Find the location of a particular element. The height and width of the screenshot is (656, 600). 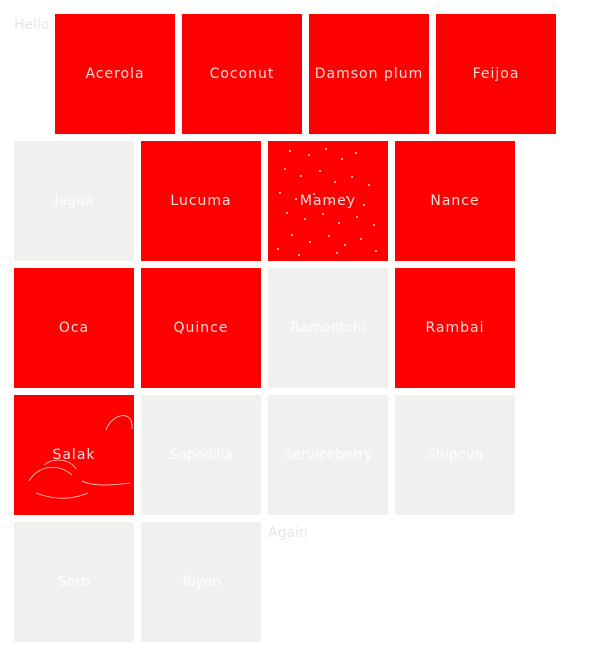

intro-text: Hello is located at coordinates (32, 25).